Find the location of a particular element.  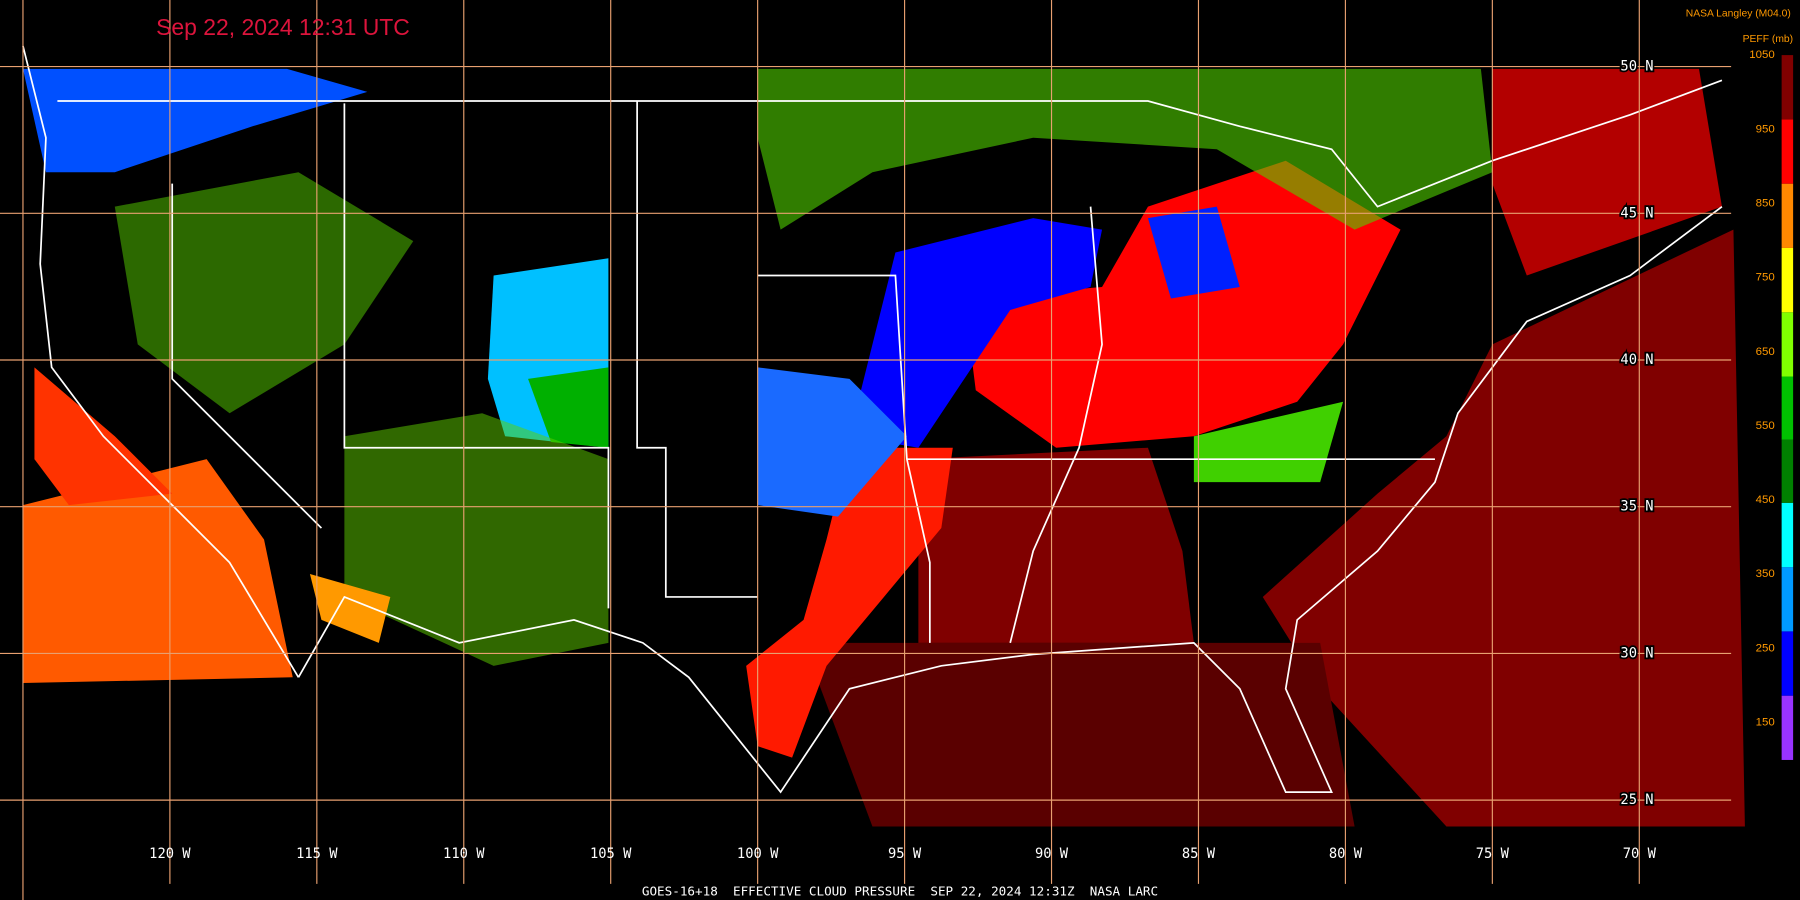

colorbar-tick-label: 350 is located at coordinates (1765, 574).